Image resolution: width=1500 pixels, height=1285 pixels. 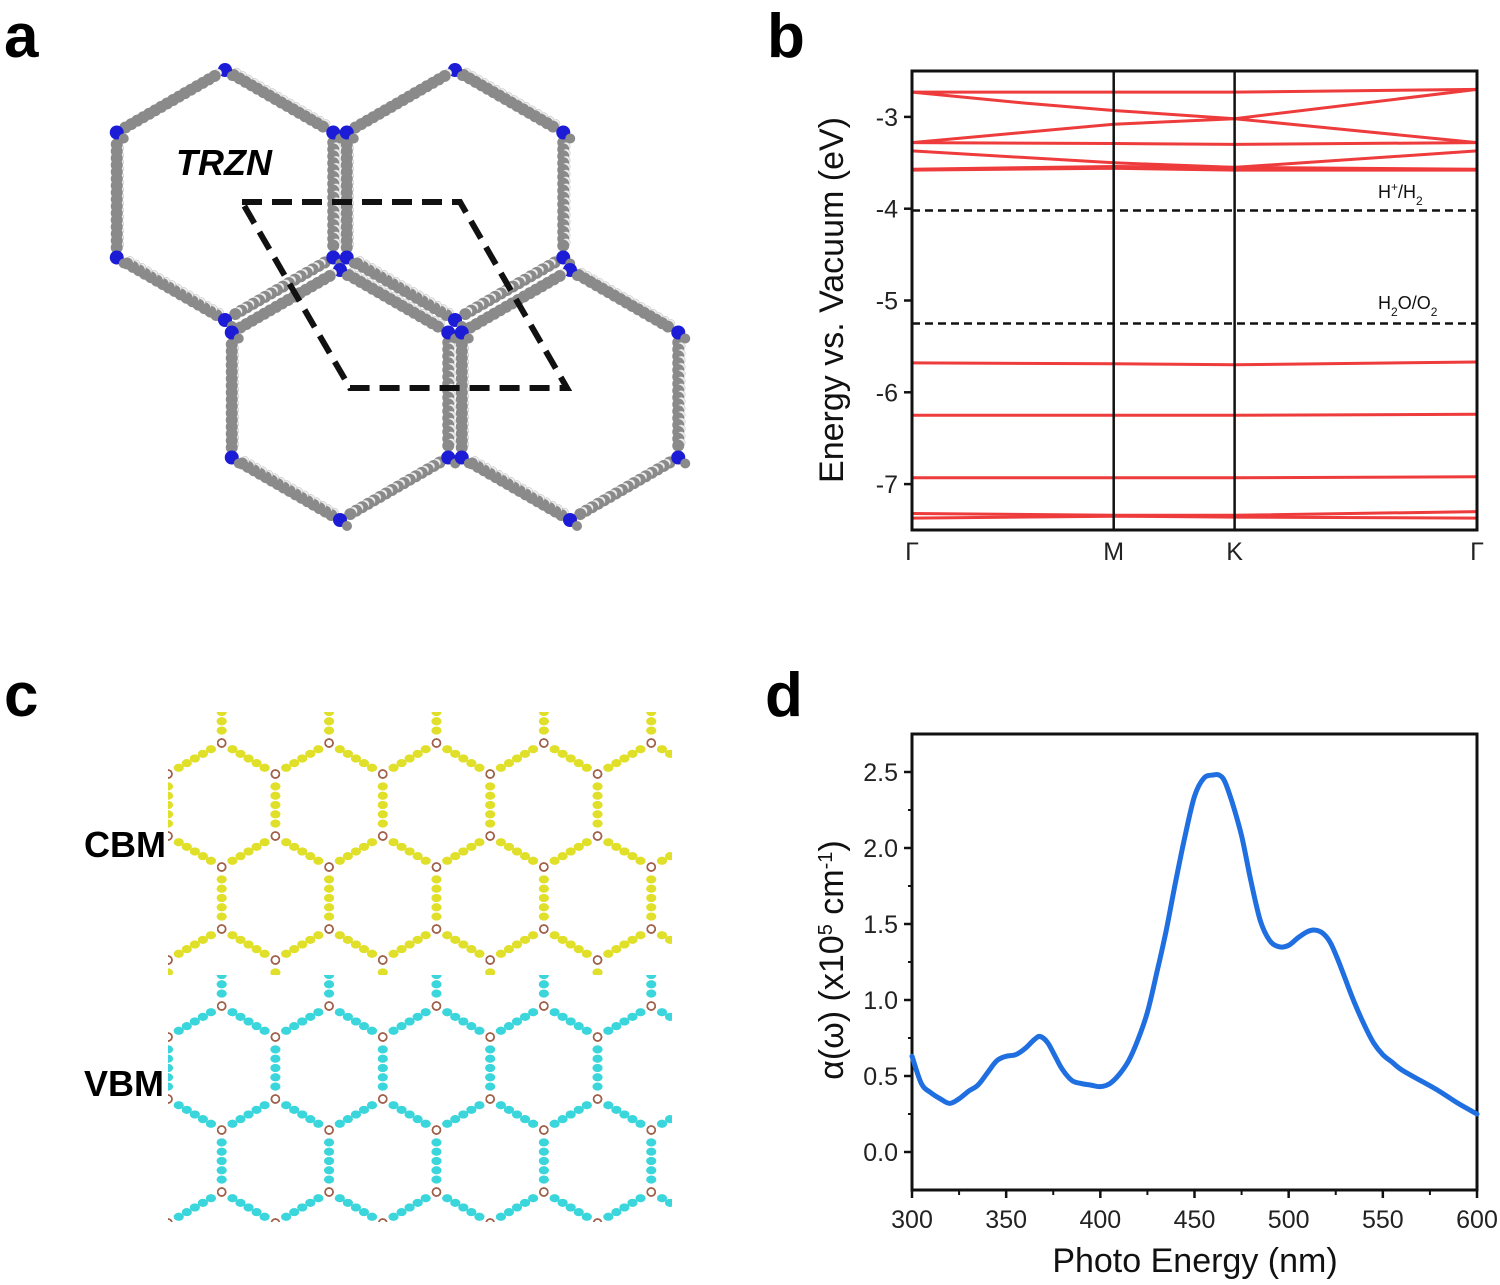 I want to click on reference-lines, so click(x=1194, y=267).